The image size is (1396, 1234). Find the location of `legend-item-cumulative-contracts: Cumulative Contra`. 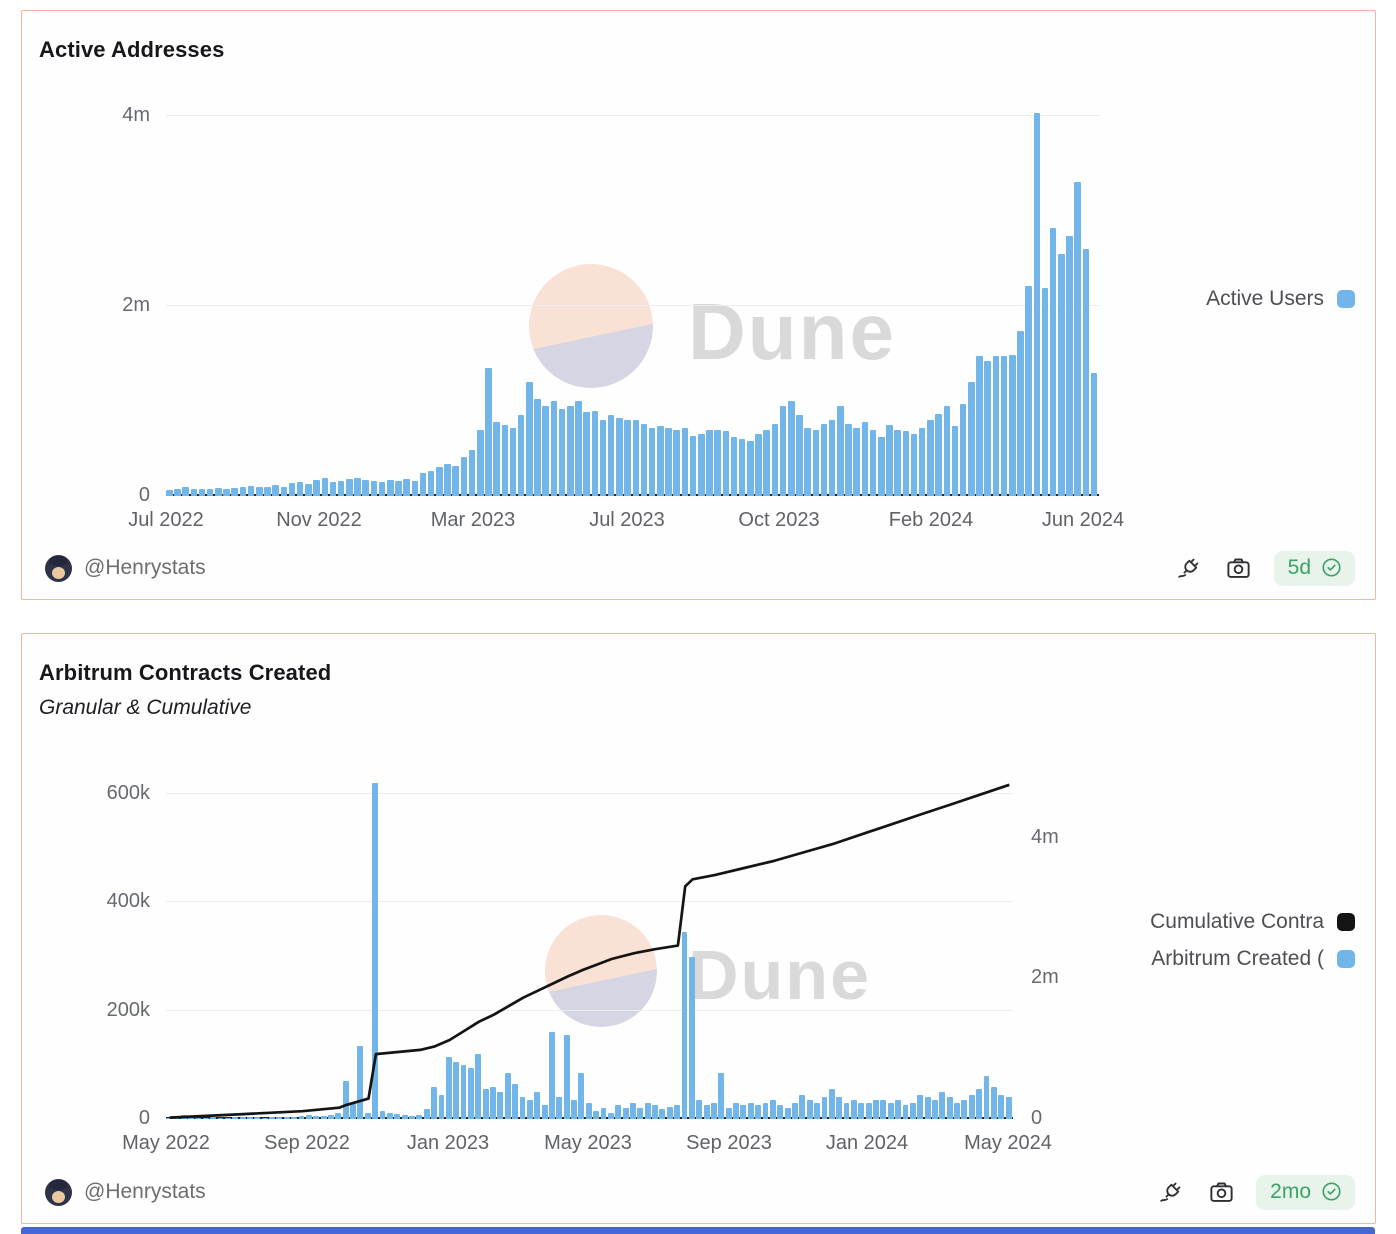

legend-item-cumulative-contracts: Cumulative Contra is located at coordinates (1252, 922).